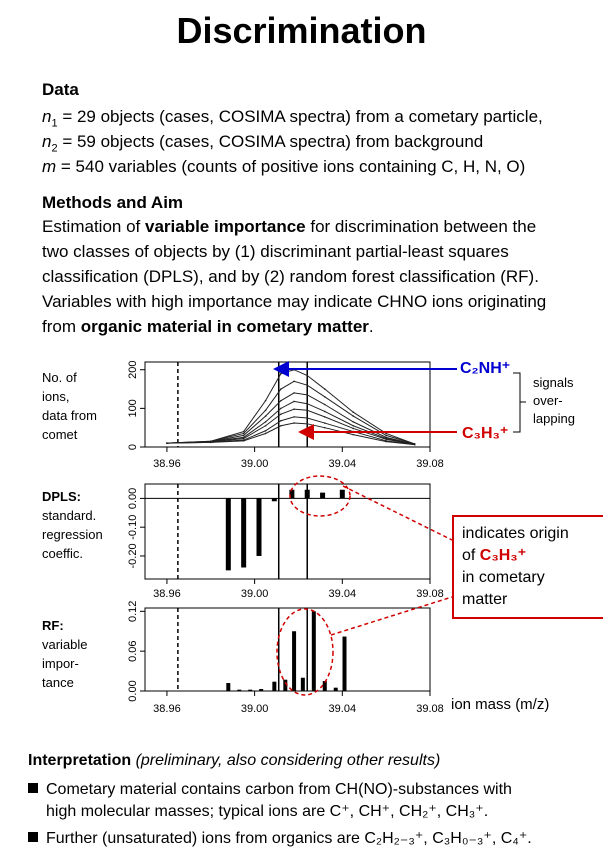 This screenshot has width=603, height=857. What do you see at coordinates (485, 433) in the screenshot?
I see `label-c3h3: C₃H₃⁺` at bounding box center [485, 433].